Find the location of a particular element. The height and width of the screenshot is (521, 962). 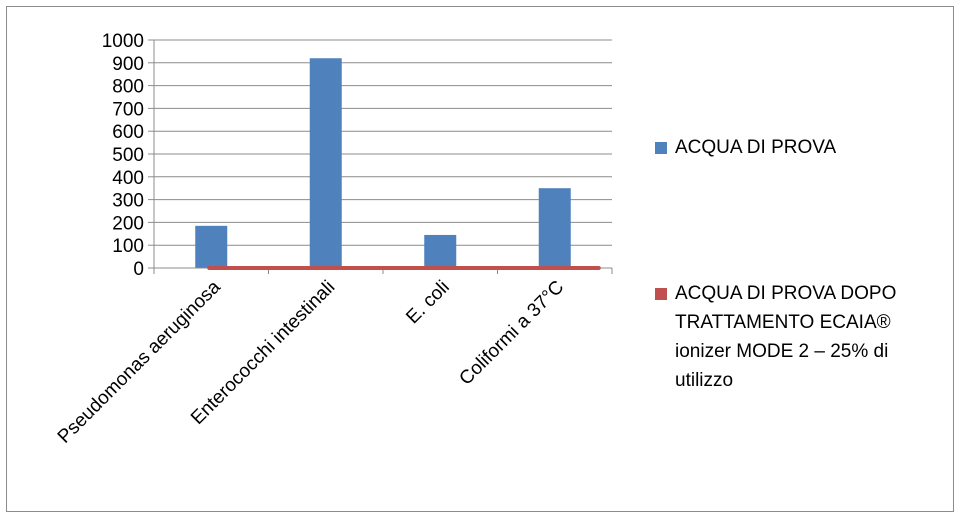

legend-label-2-line-3: ionizer MODE 2 – 25% di is located at coordinates (782, 351).